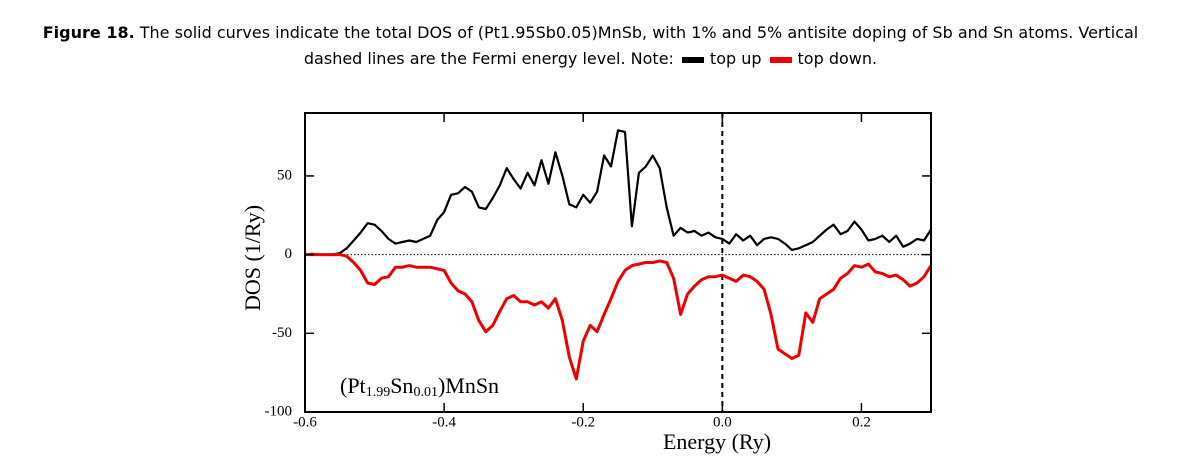 The width and height of the screenshot is (1181, 472). What do you see at coordinates (583, 422) in the screenshot?
I see `x-tick-label: -0.2` at bounding box center [583, 422].